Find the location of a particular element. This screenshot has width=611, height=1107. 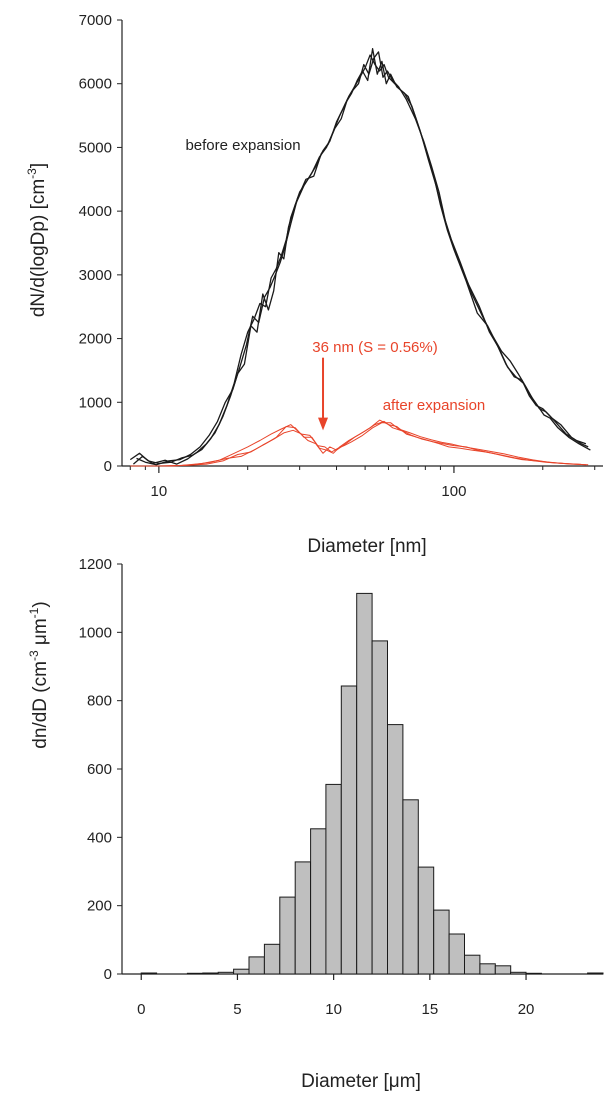

top-y-tick-label: 3000 is located at coordinates (95, 275).